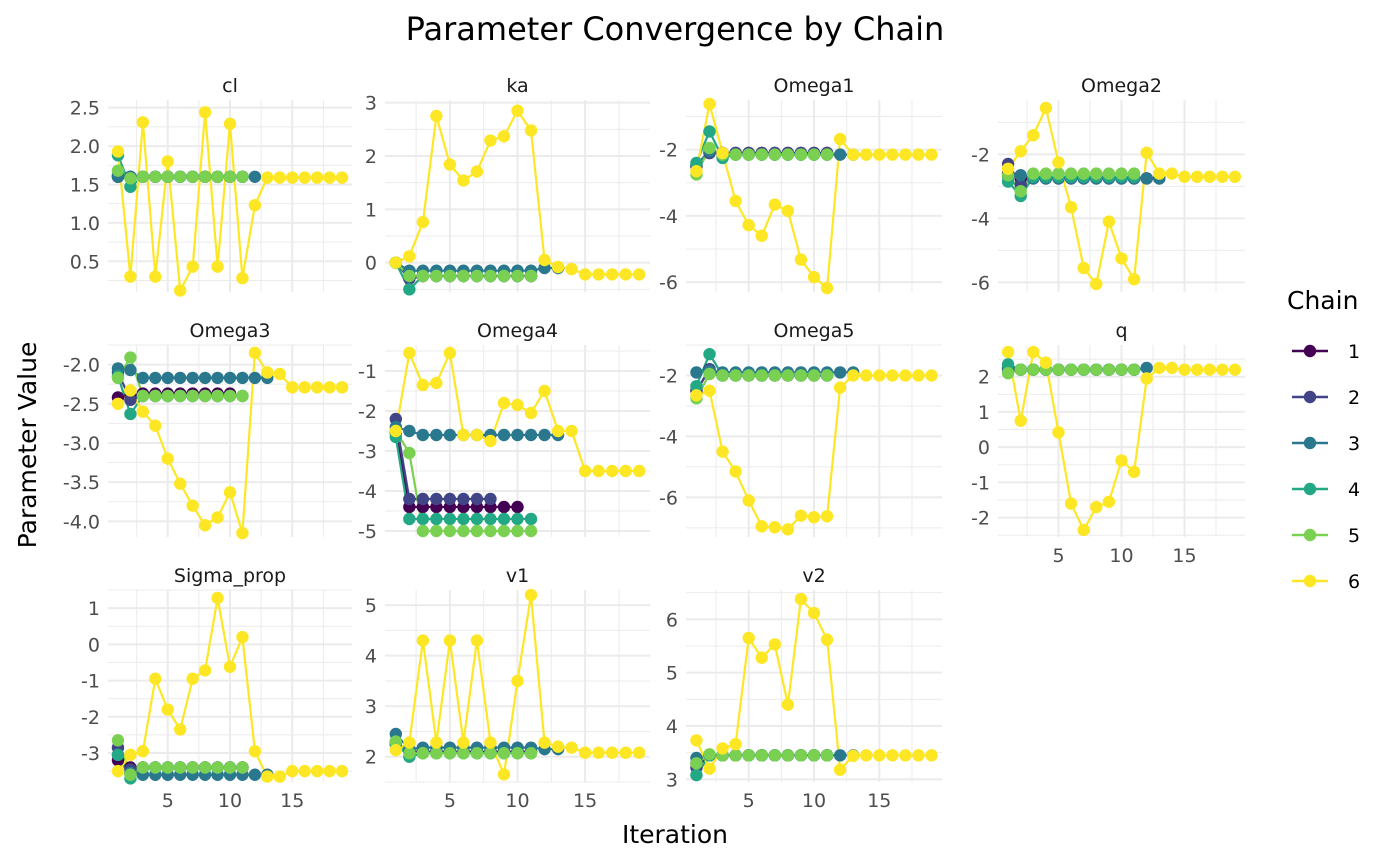 This screenshot has width=1400, height=865. Describe the element at coordinates (168, 801) in the screenshot. I see `x-tick-label: 5` at that location.